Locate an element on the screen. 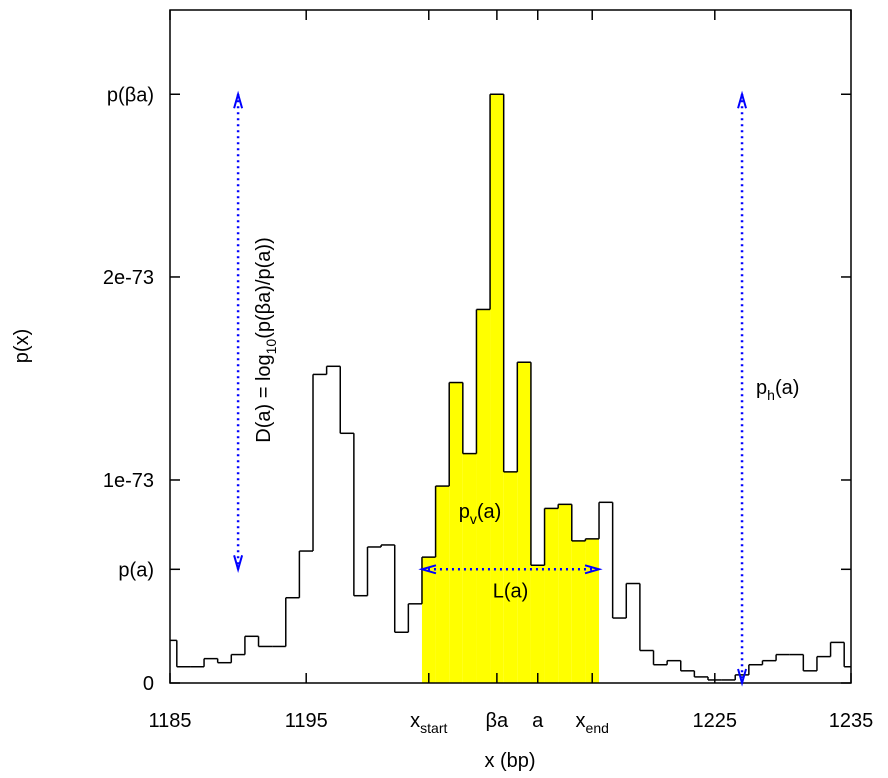 This screenshot has height=778, width=888. depth-label-sub: 10 is located at coordinates (271, 347).